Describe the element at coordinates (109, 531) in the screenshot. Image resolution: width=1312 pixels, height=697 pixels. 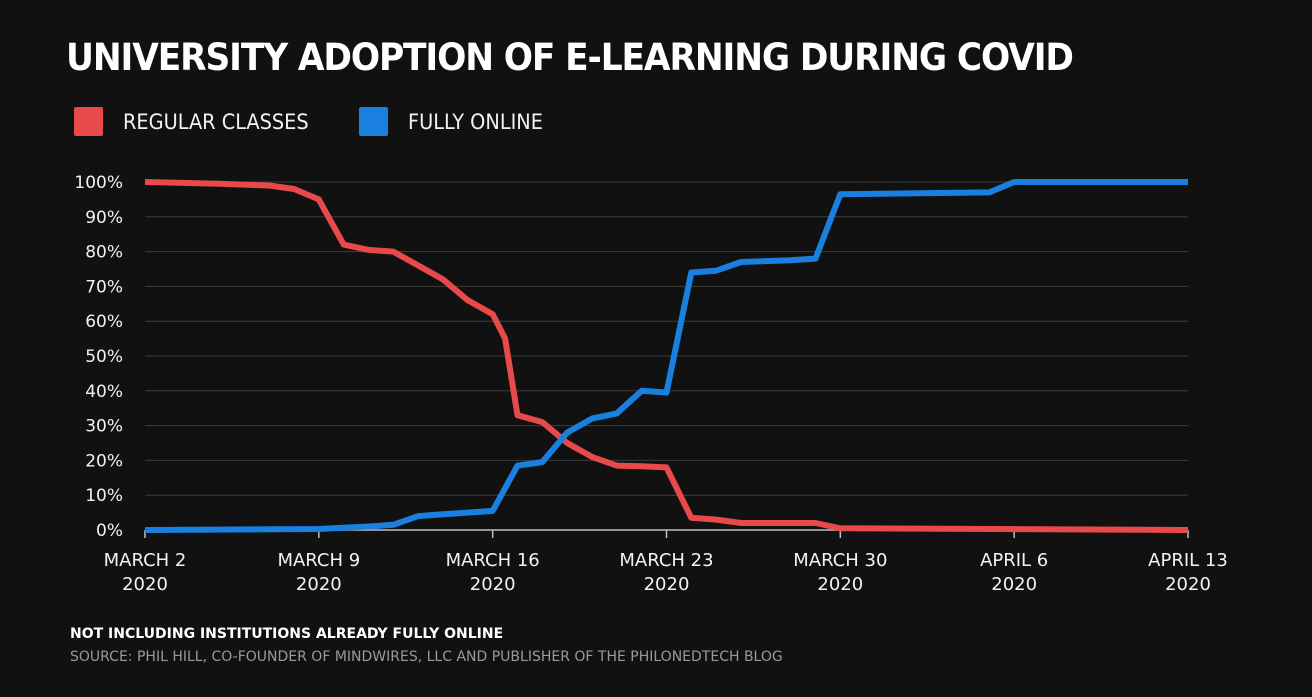
I see `y-tick-label: 0%` at that location.